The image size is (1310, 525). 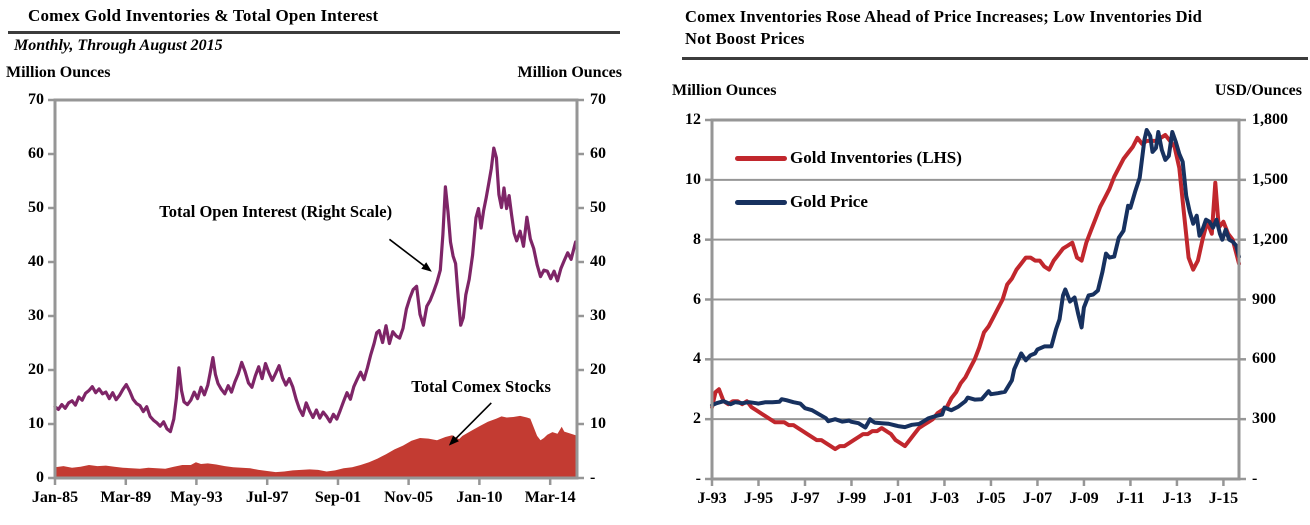 I want to click on left-chart-left-axis-title: Million Ounces, so click(x=58, y=72).